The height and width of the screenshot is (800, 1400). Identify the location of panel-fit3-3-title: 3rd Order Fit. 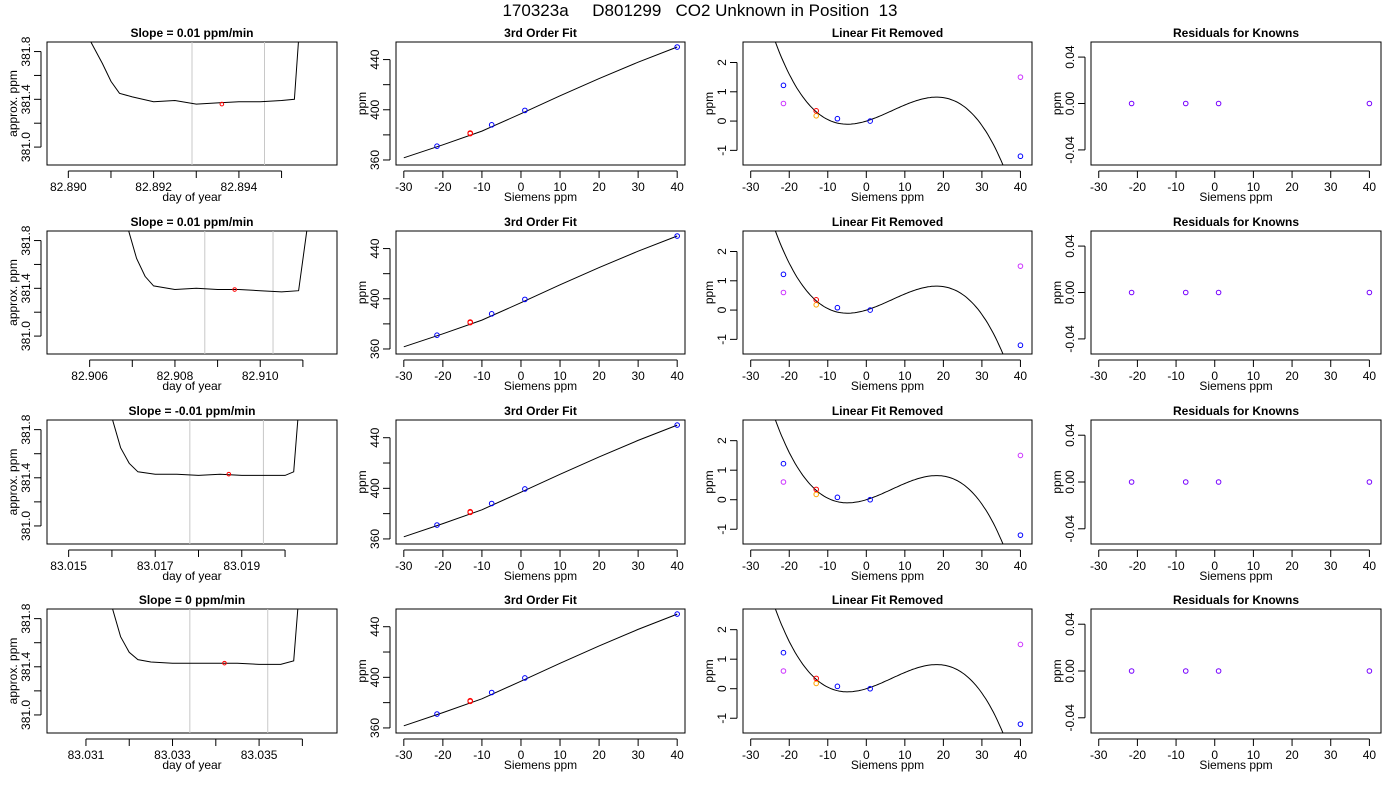
(540, 411).